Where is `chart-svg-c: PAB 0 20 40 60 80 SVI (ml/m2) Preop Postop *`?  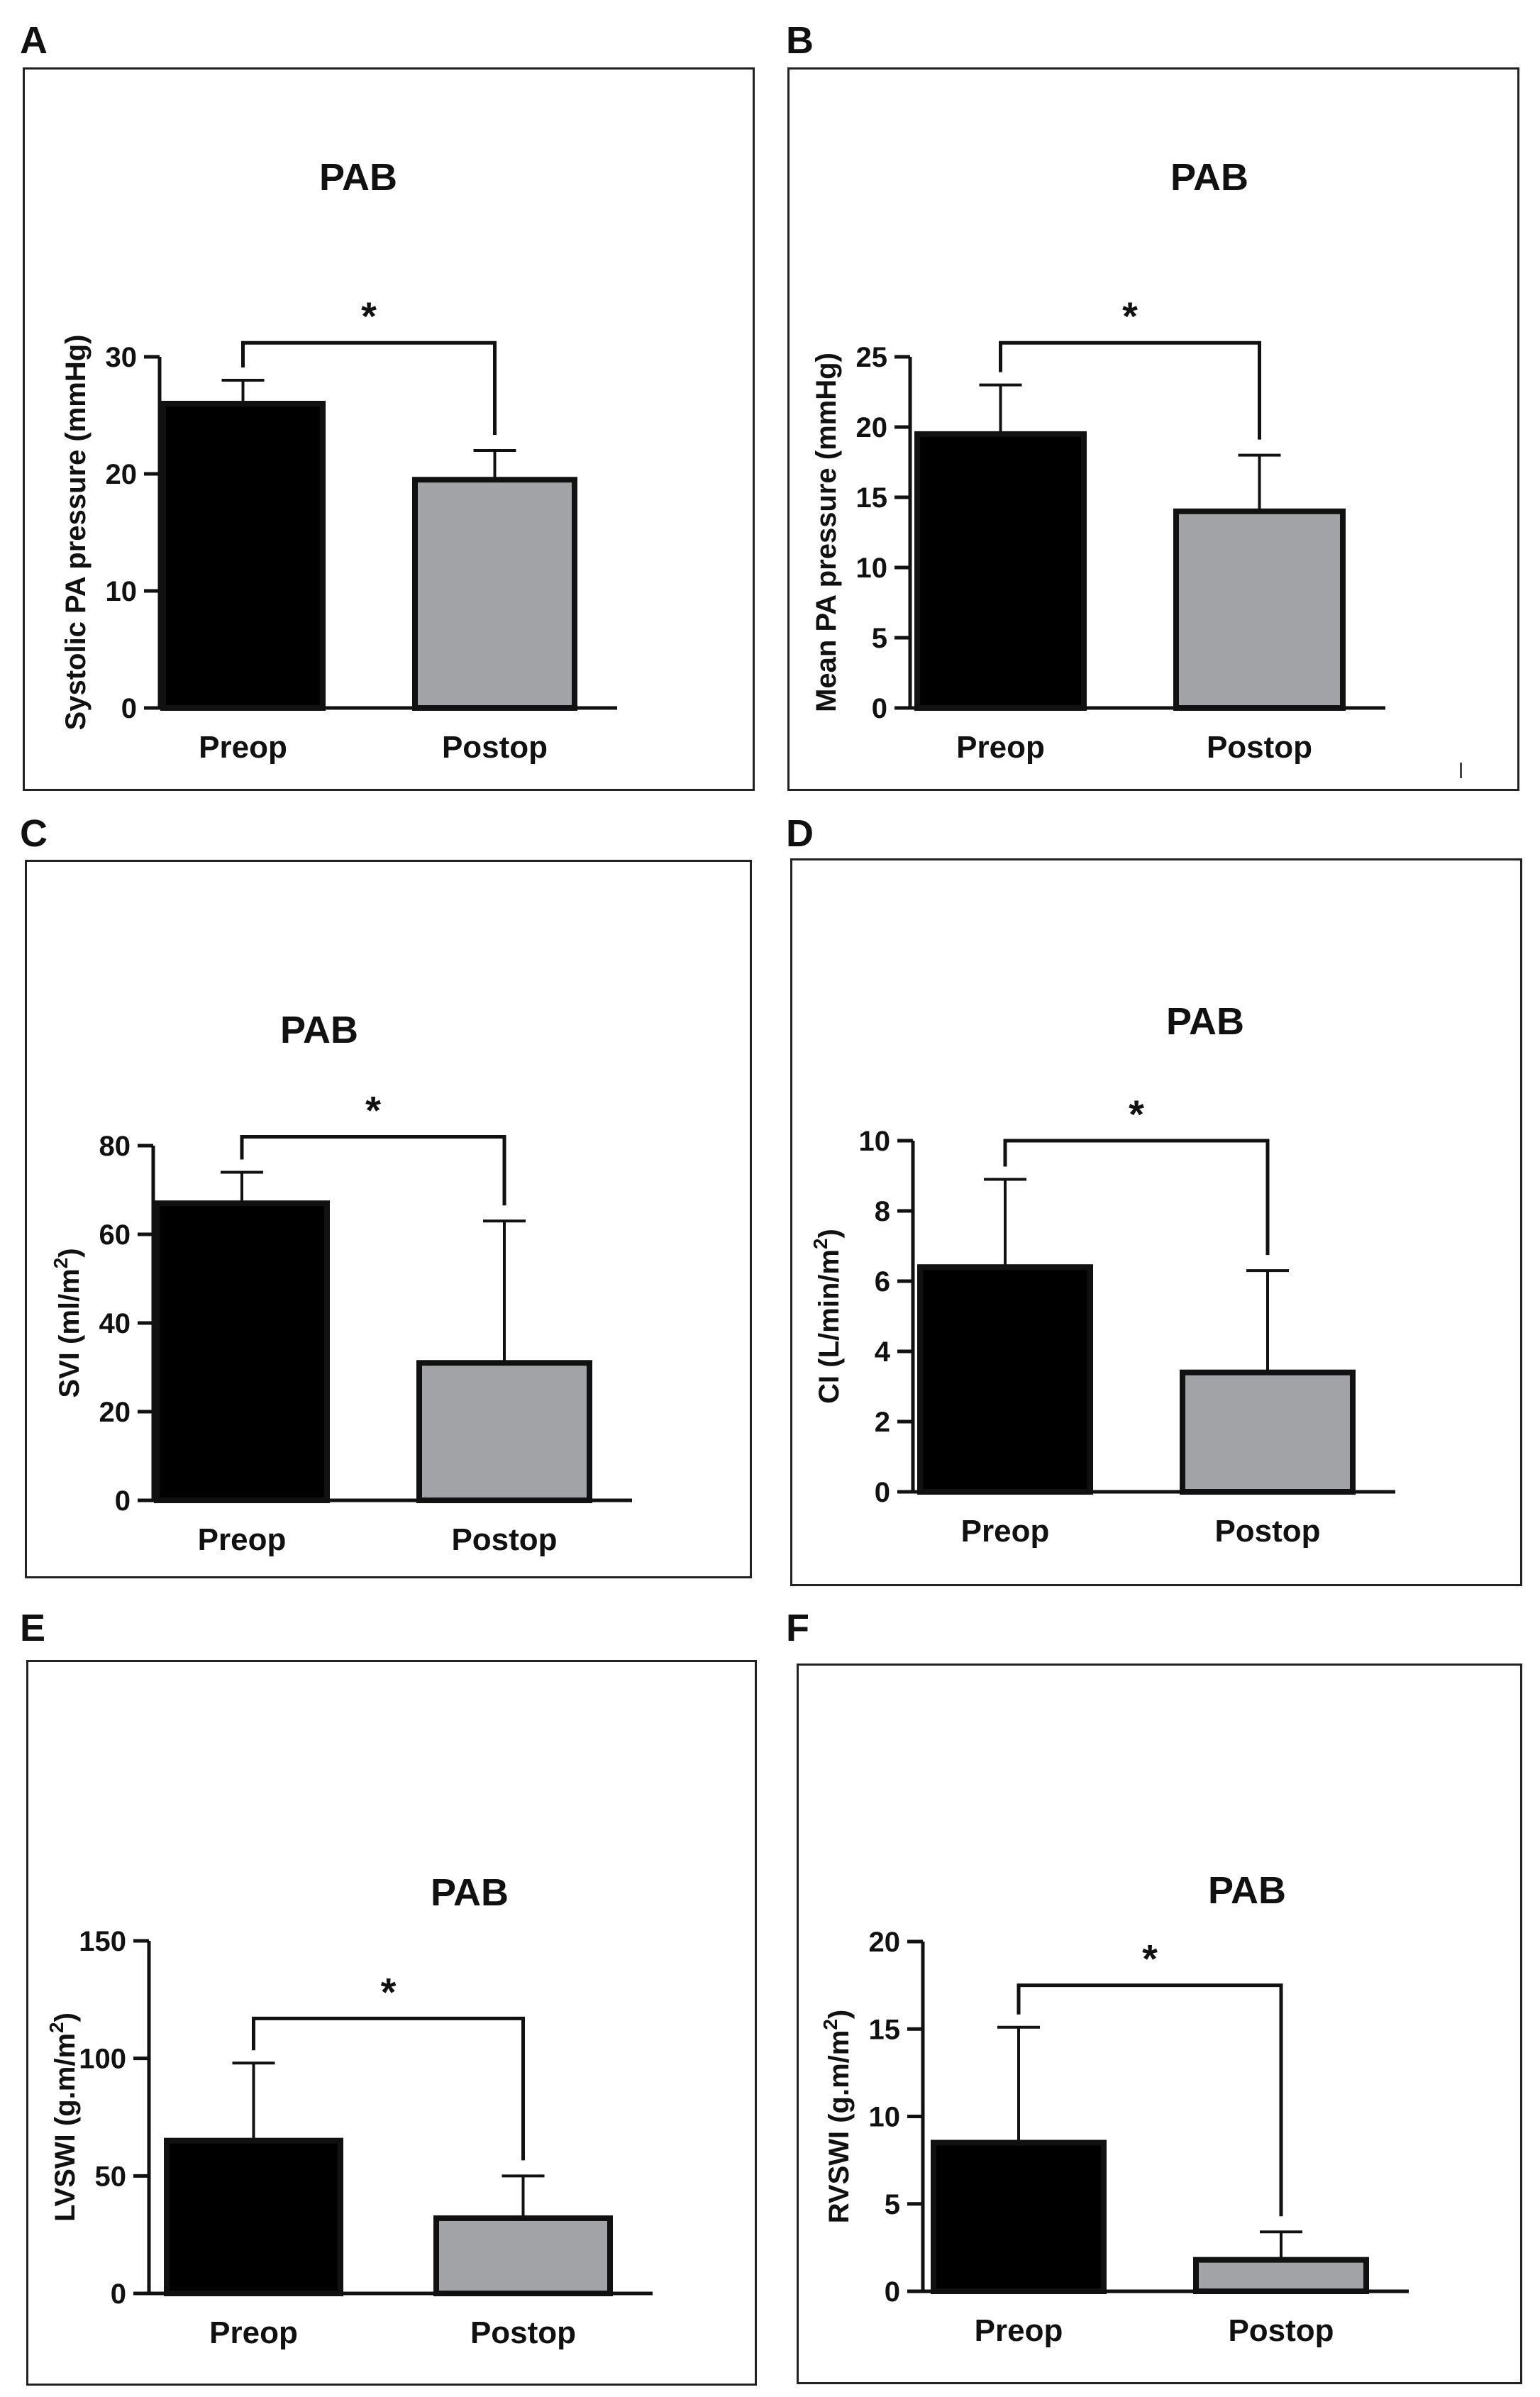
chart-svg-c: PAB 0 20 40 60 80 SVI (ml/m2) Preop Postop * is located at coordinates (341, 1283).